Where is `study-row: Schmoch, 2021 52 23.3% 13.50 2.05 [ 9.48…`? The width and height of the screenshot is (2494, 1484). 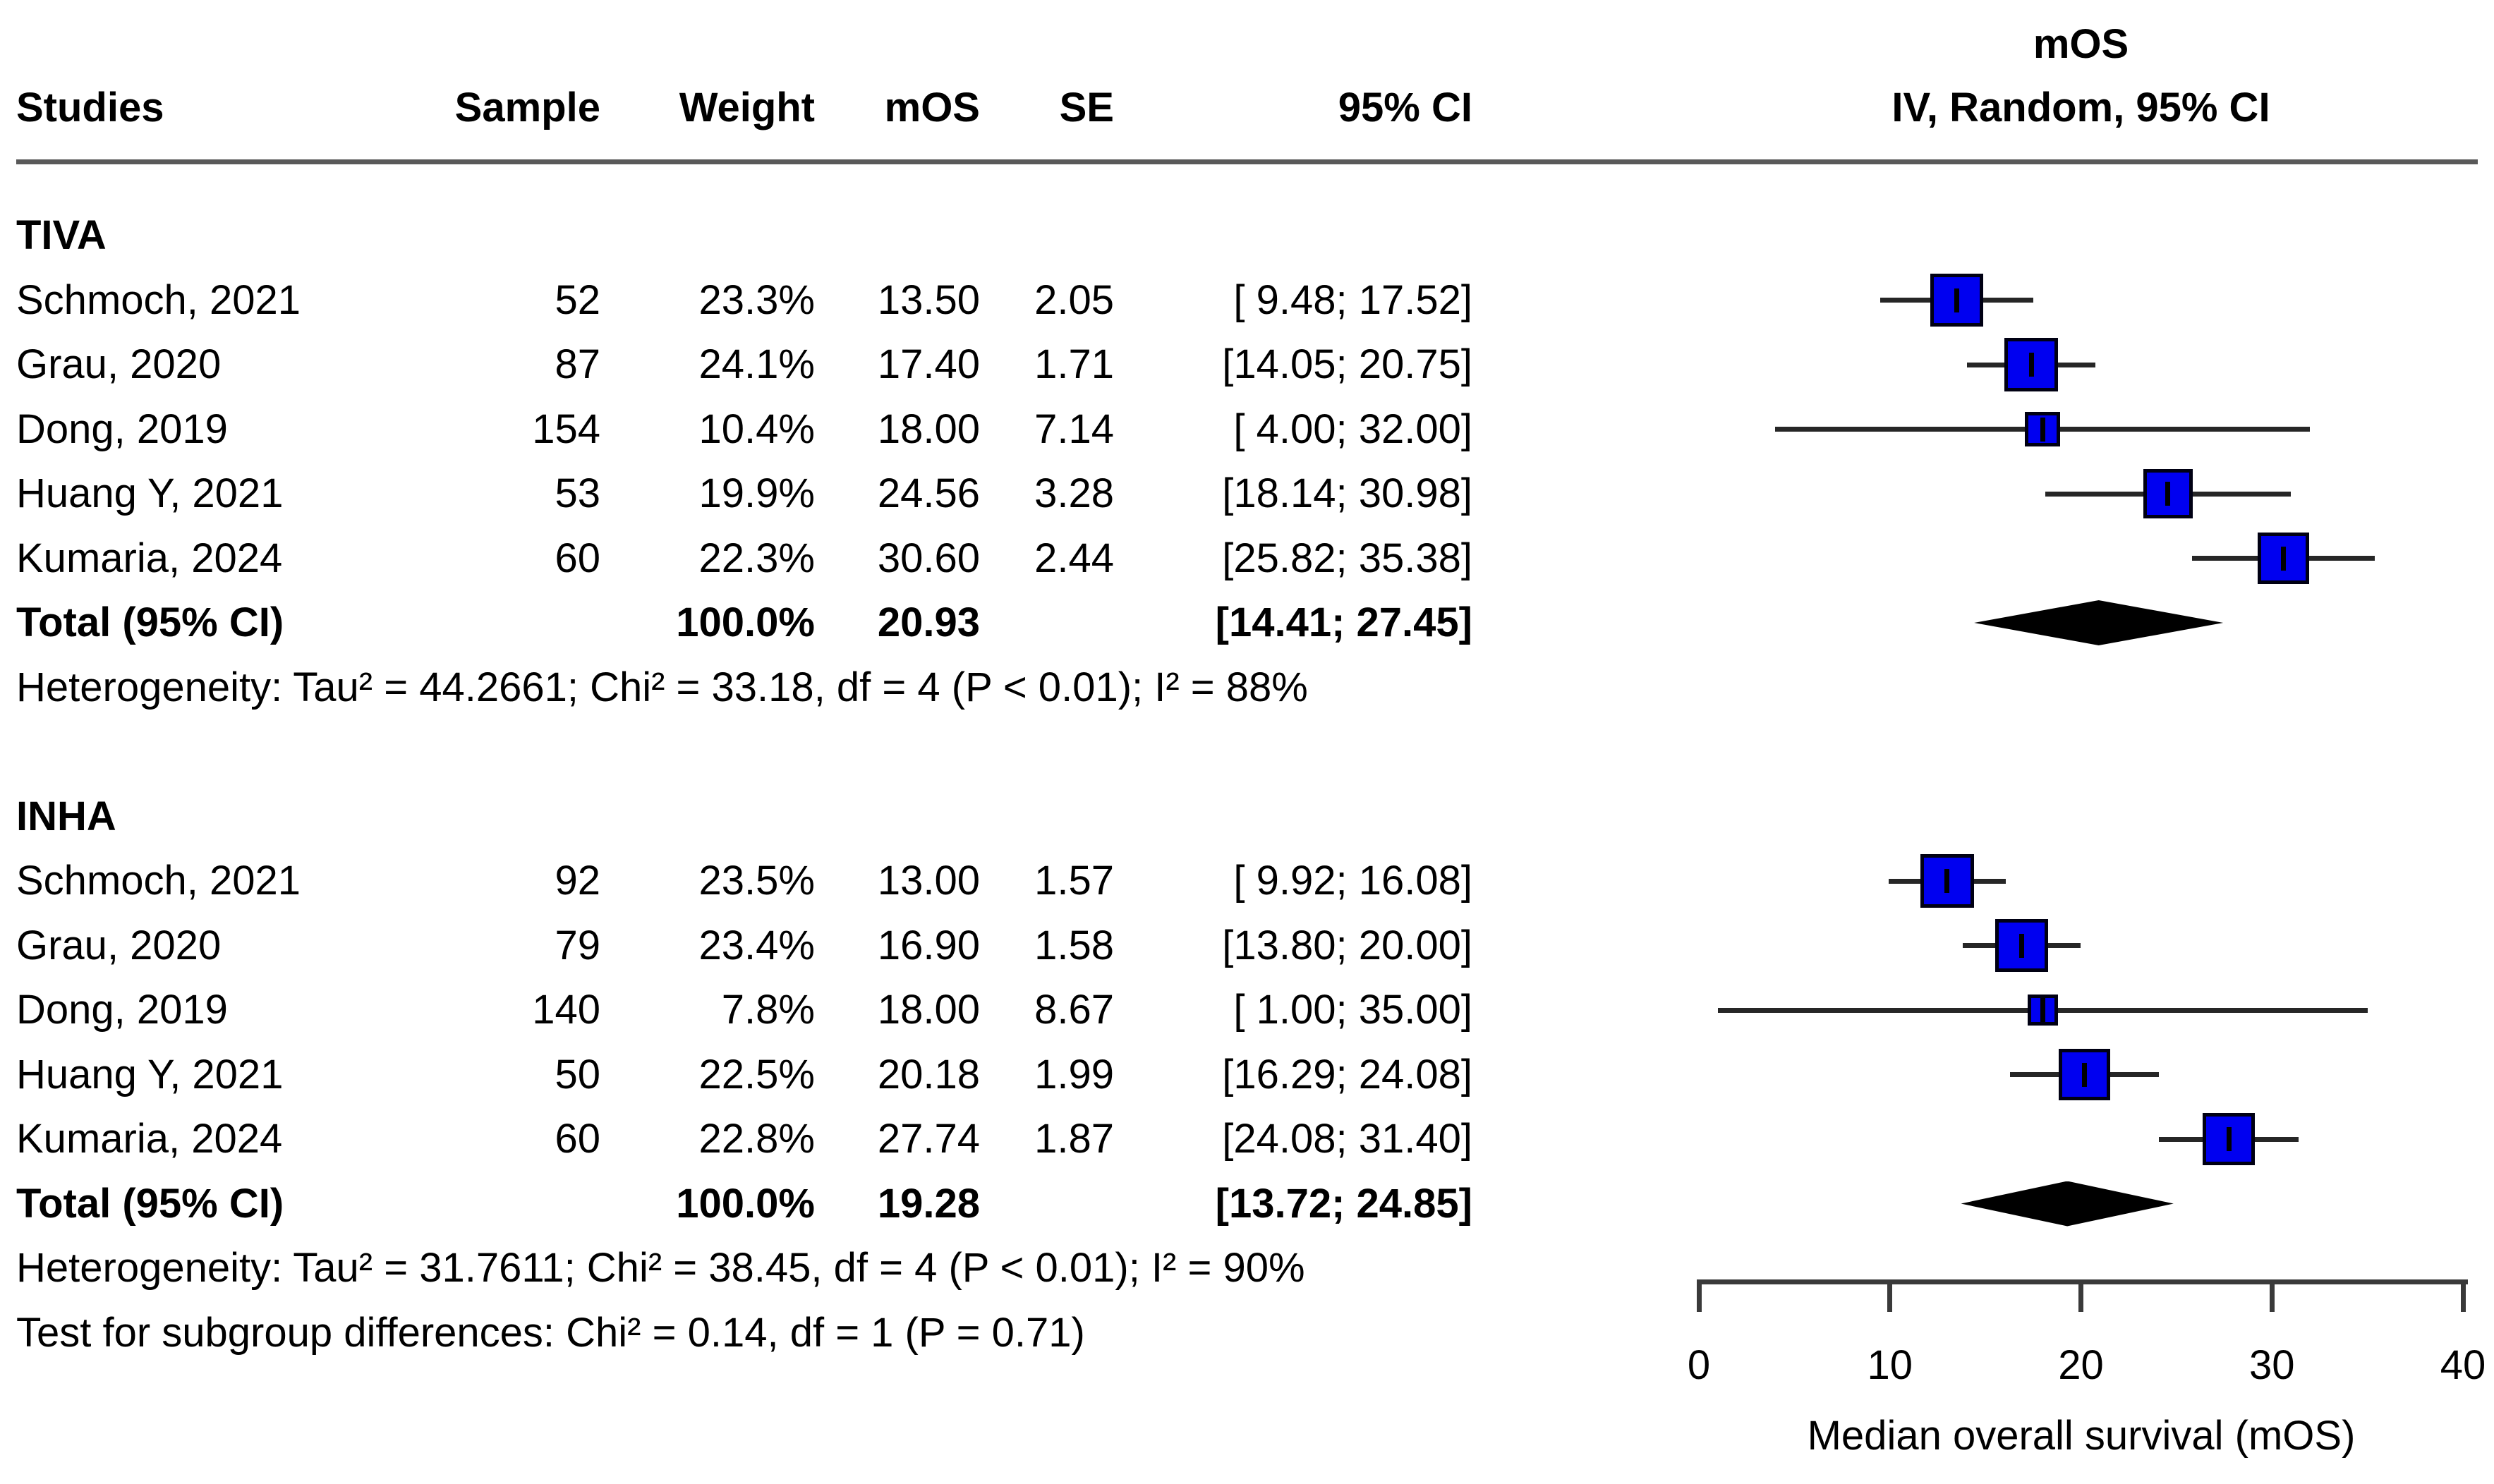
study-row: Schmoch, 2021 52 23.3% 13.50 2.05 [ 9.48… is located at coordinates (847, 300).